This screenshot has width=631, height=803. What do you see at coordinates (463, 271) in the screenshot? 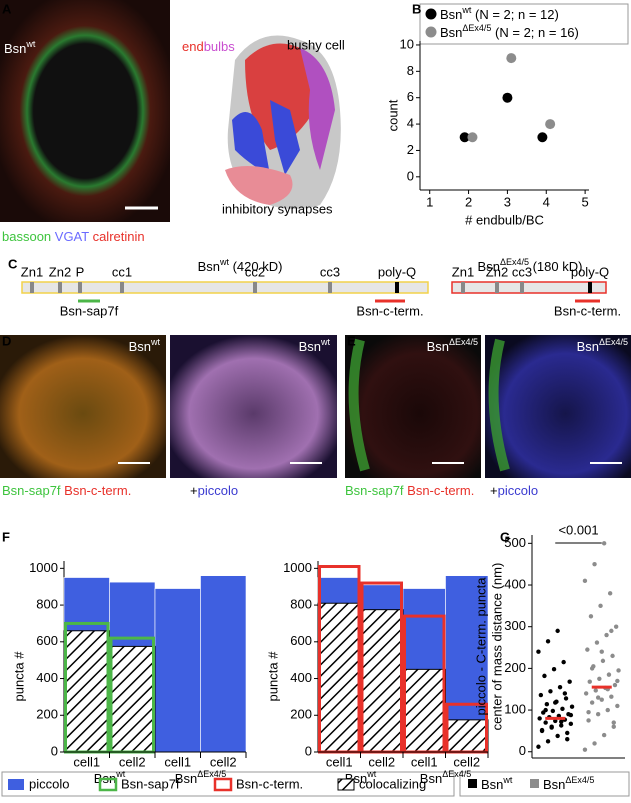
I see `domain-label: Zn1` at bounding box center [463, 271].